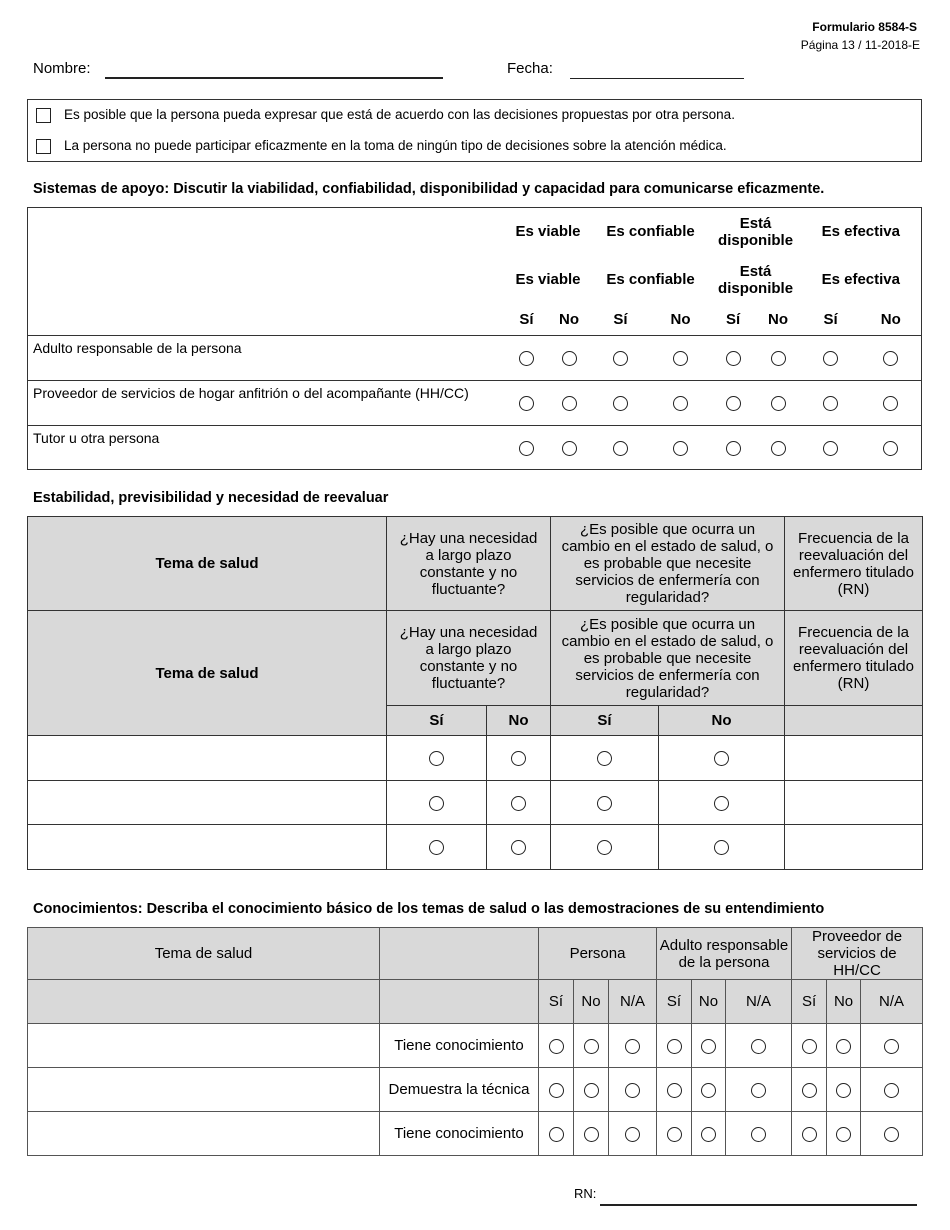  Describe the element at coordinates (860, 232) in the screenshot. I see `col-efectiva: Es efectiva` at that location.